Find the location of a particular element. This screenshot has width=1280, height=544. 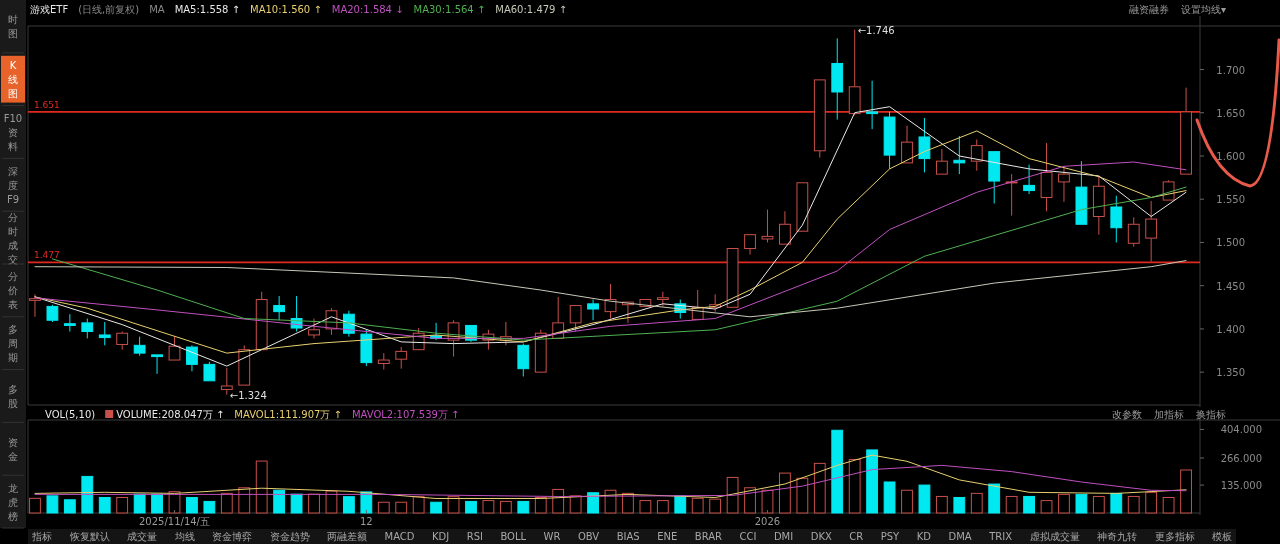

text: 资金趋势 is located at coordinates (289, 536).